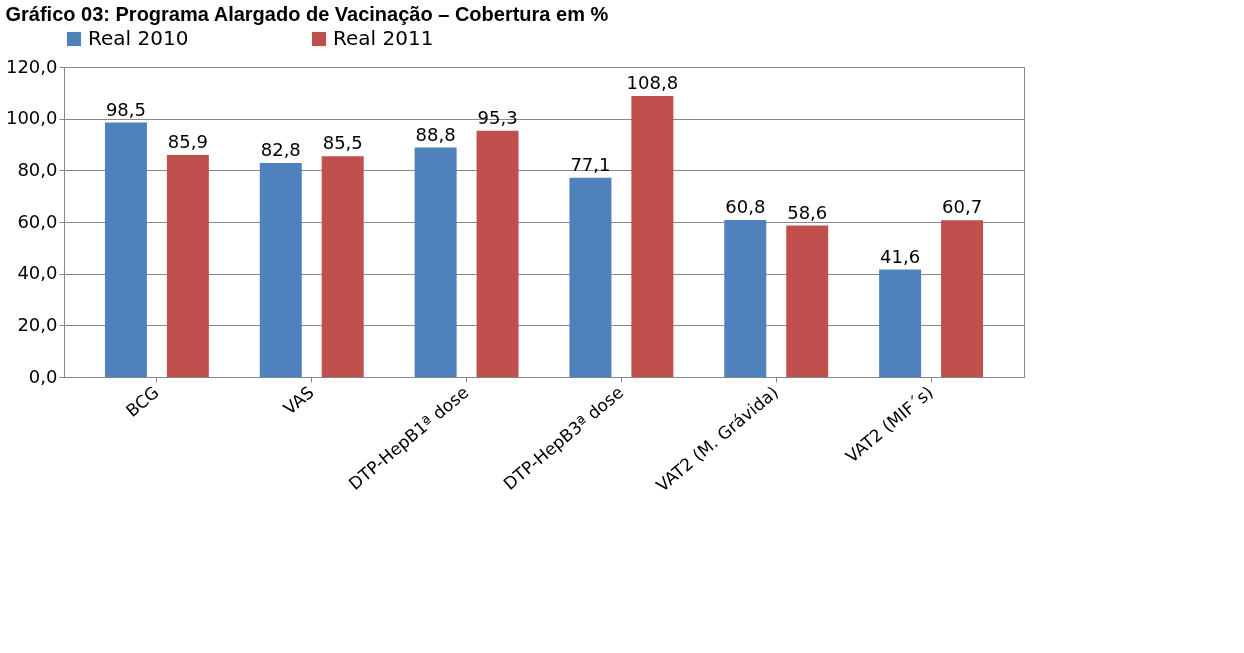  What do you see at coordinates (125, 109) in the screenshot?
I see `data-label: 98,5` at bounding box center [125, 109].